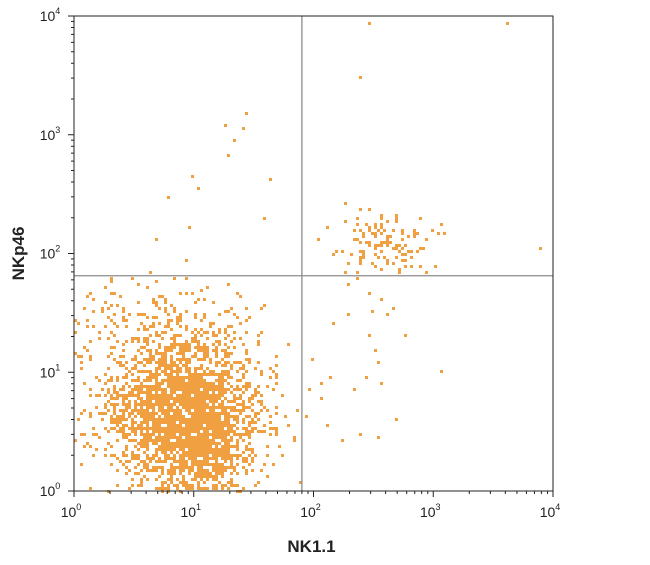  What do you see at coordinates (310, 505) in the screenshot?
I see `x-axis-ticks: 100 101 102 103 104` at bounding box center [310, 505].